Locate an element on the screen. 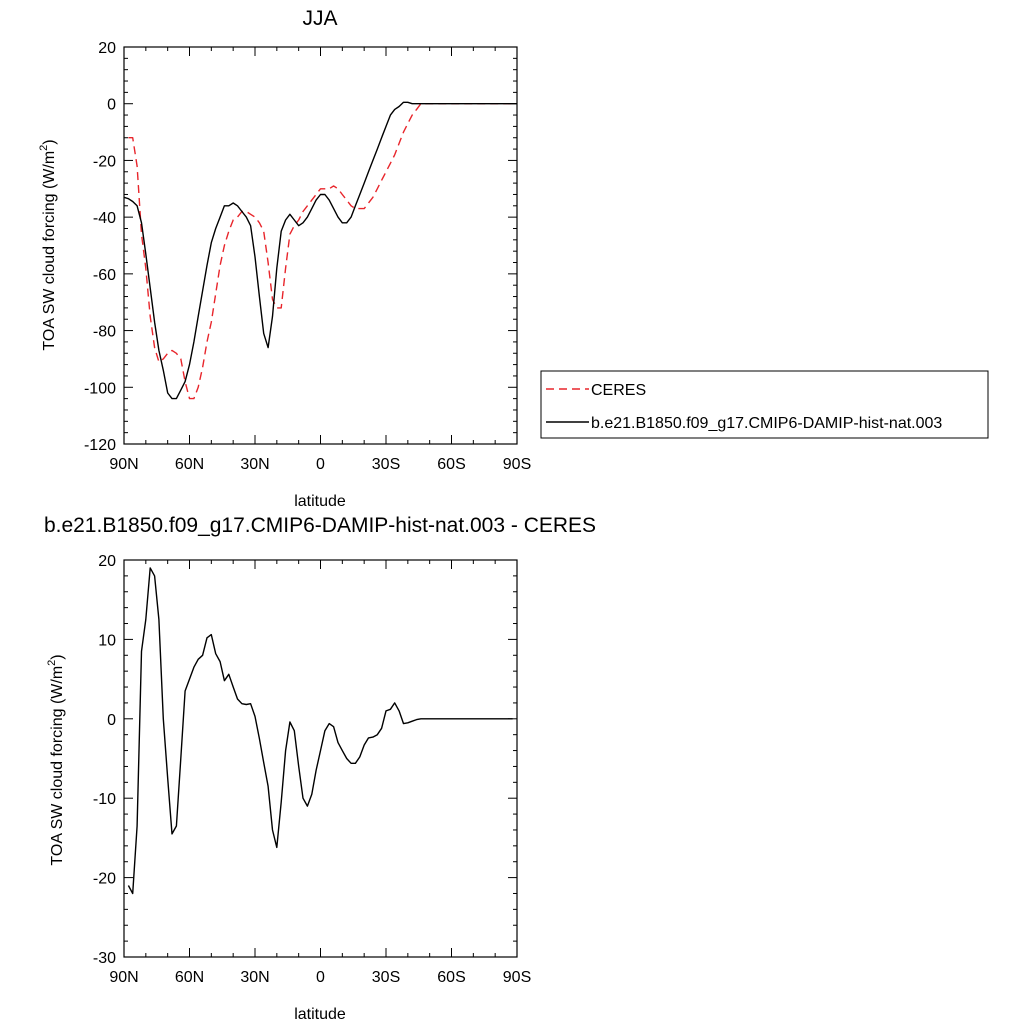 The height and width of the screenshot is (1024, 1024). top-y-tick-label: 20 is located at coordinates (107, 48).